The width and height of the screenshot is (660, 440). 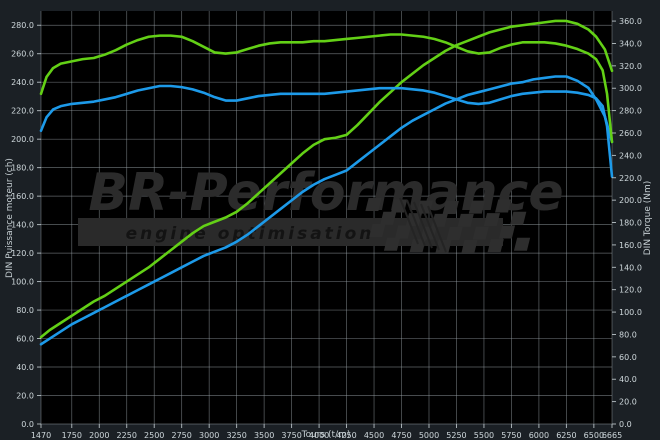 What do you see at coordinates (630, 111) in the screenshot?
I see `y-right-tick-label: 280.0` at bounding box center [630, 111].